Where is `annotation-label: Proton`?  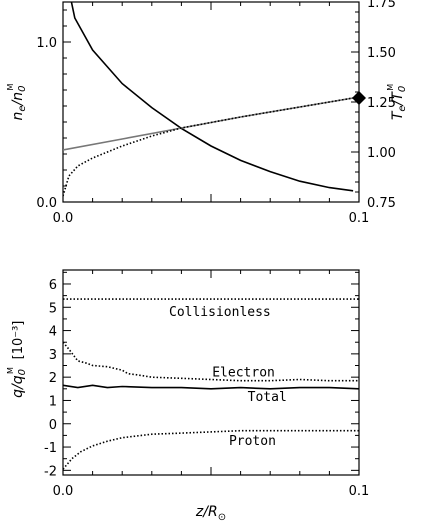 annotation-label: Proton is located at coordinates (252, 441).